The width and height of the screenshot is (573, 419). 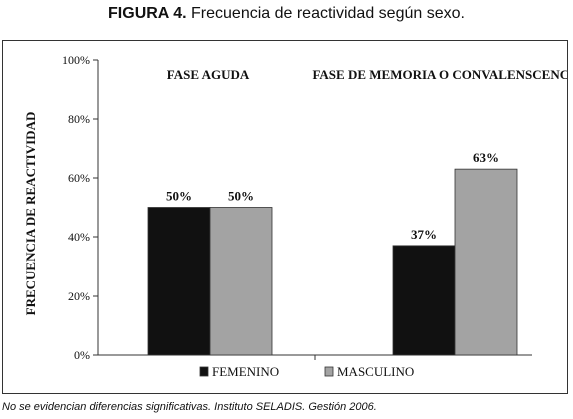 What do you see at coordinates (30, 214) in the screenshot?
I see `y-axis-title: FRECUENCIA DE REACTIVIDAD` at bounding box center [30, 214].